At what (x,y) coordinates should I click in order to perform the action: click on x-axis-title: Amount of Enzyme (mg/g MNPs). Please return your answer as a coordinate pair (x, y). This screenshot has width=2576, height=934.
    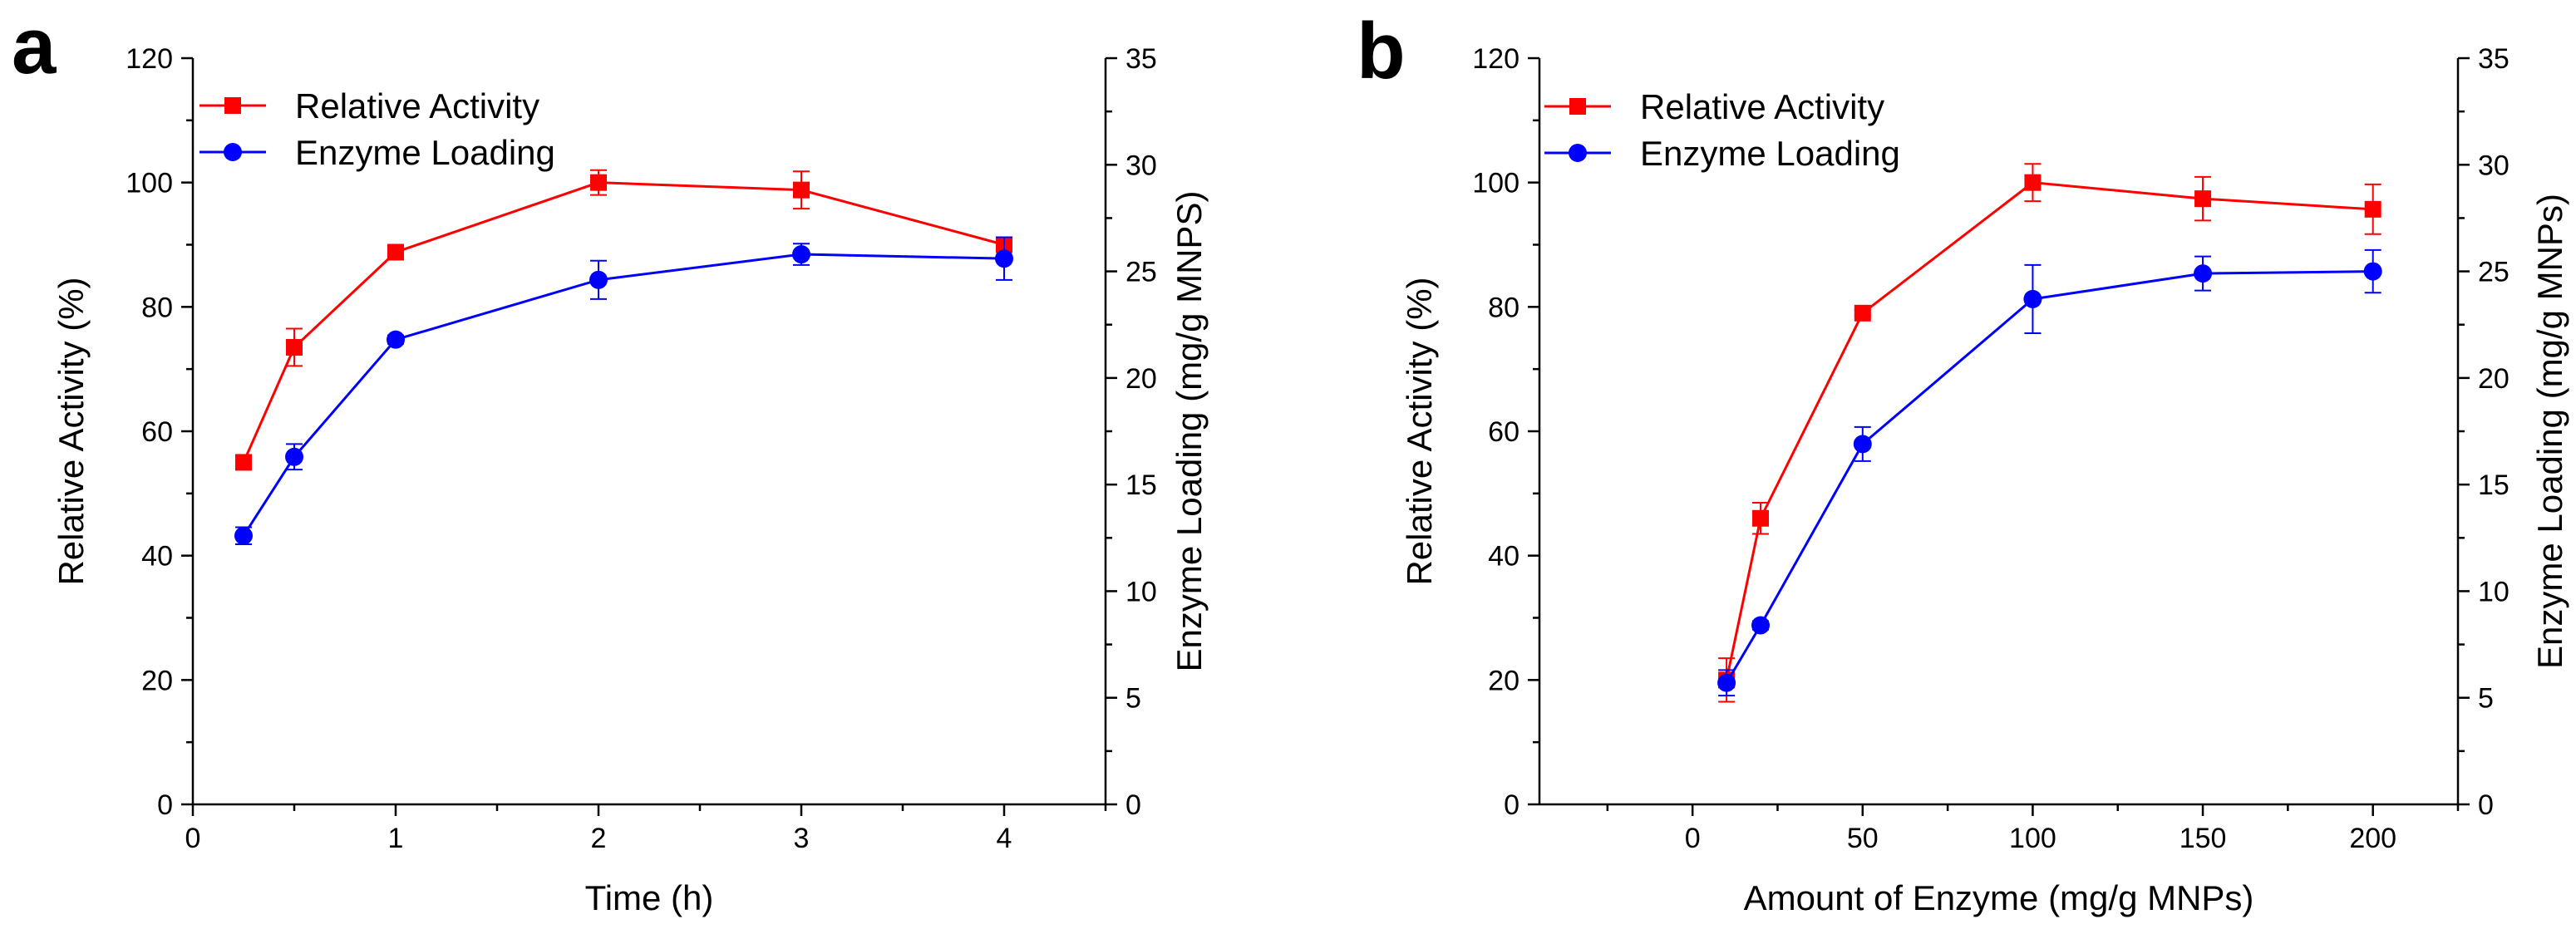
    Looking at the image, I should click on (1999, 898).